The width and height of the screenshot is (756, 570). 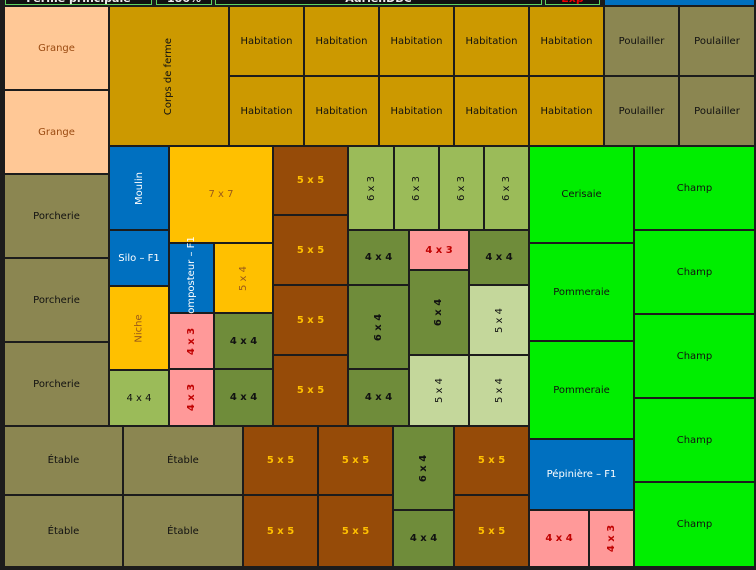 What do you see at coordinates (378, 2) in the screenshot?
I see `header-tab: AdrienDBC` at bounding box center [378, 2].